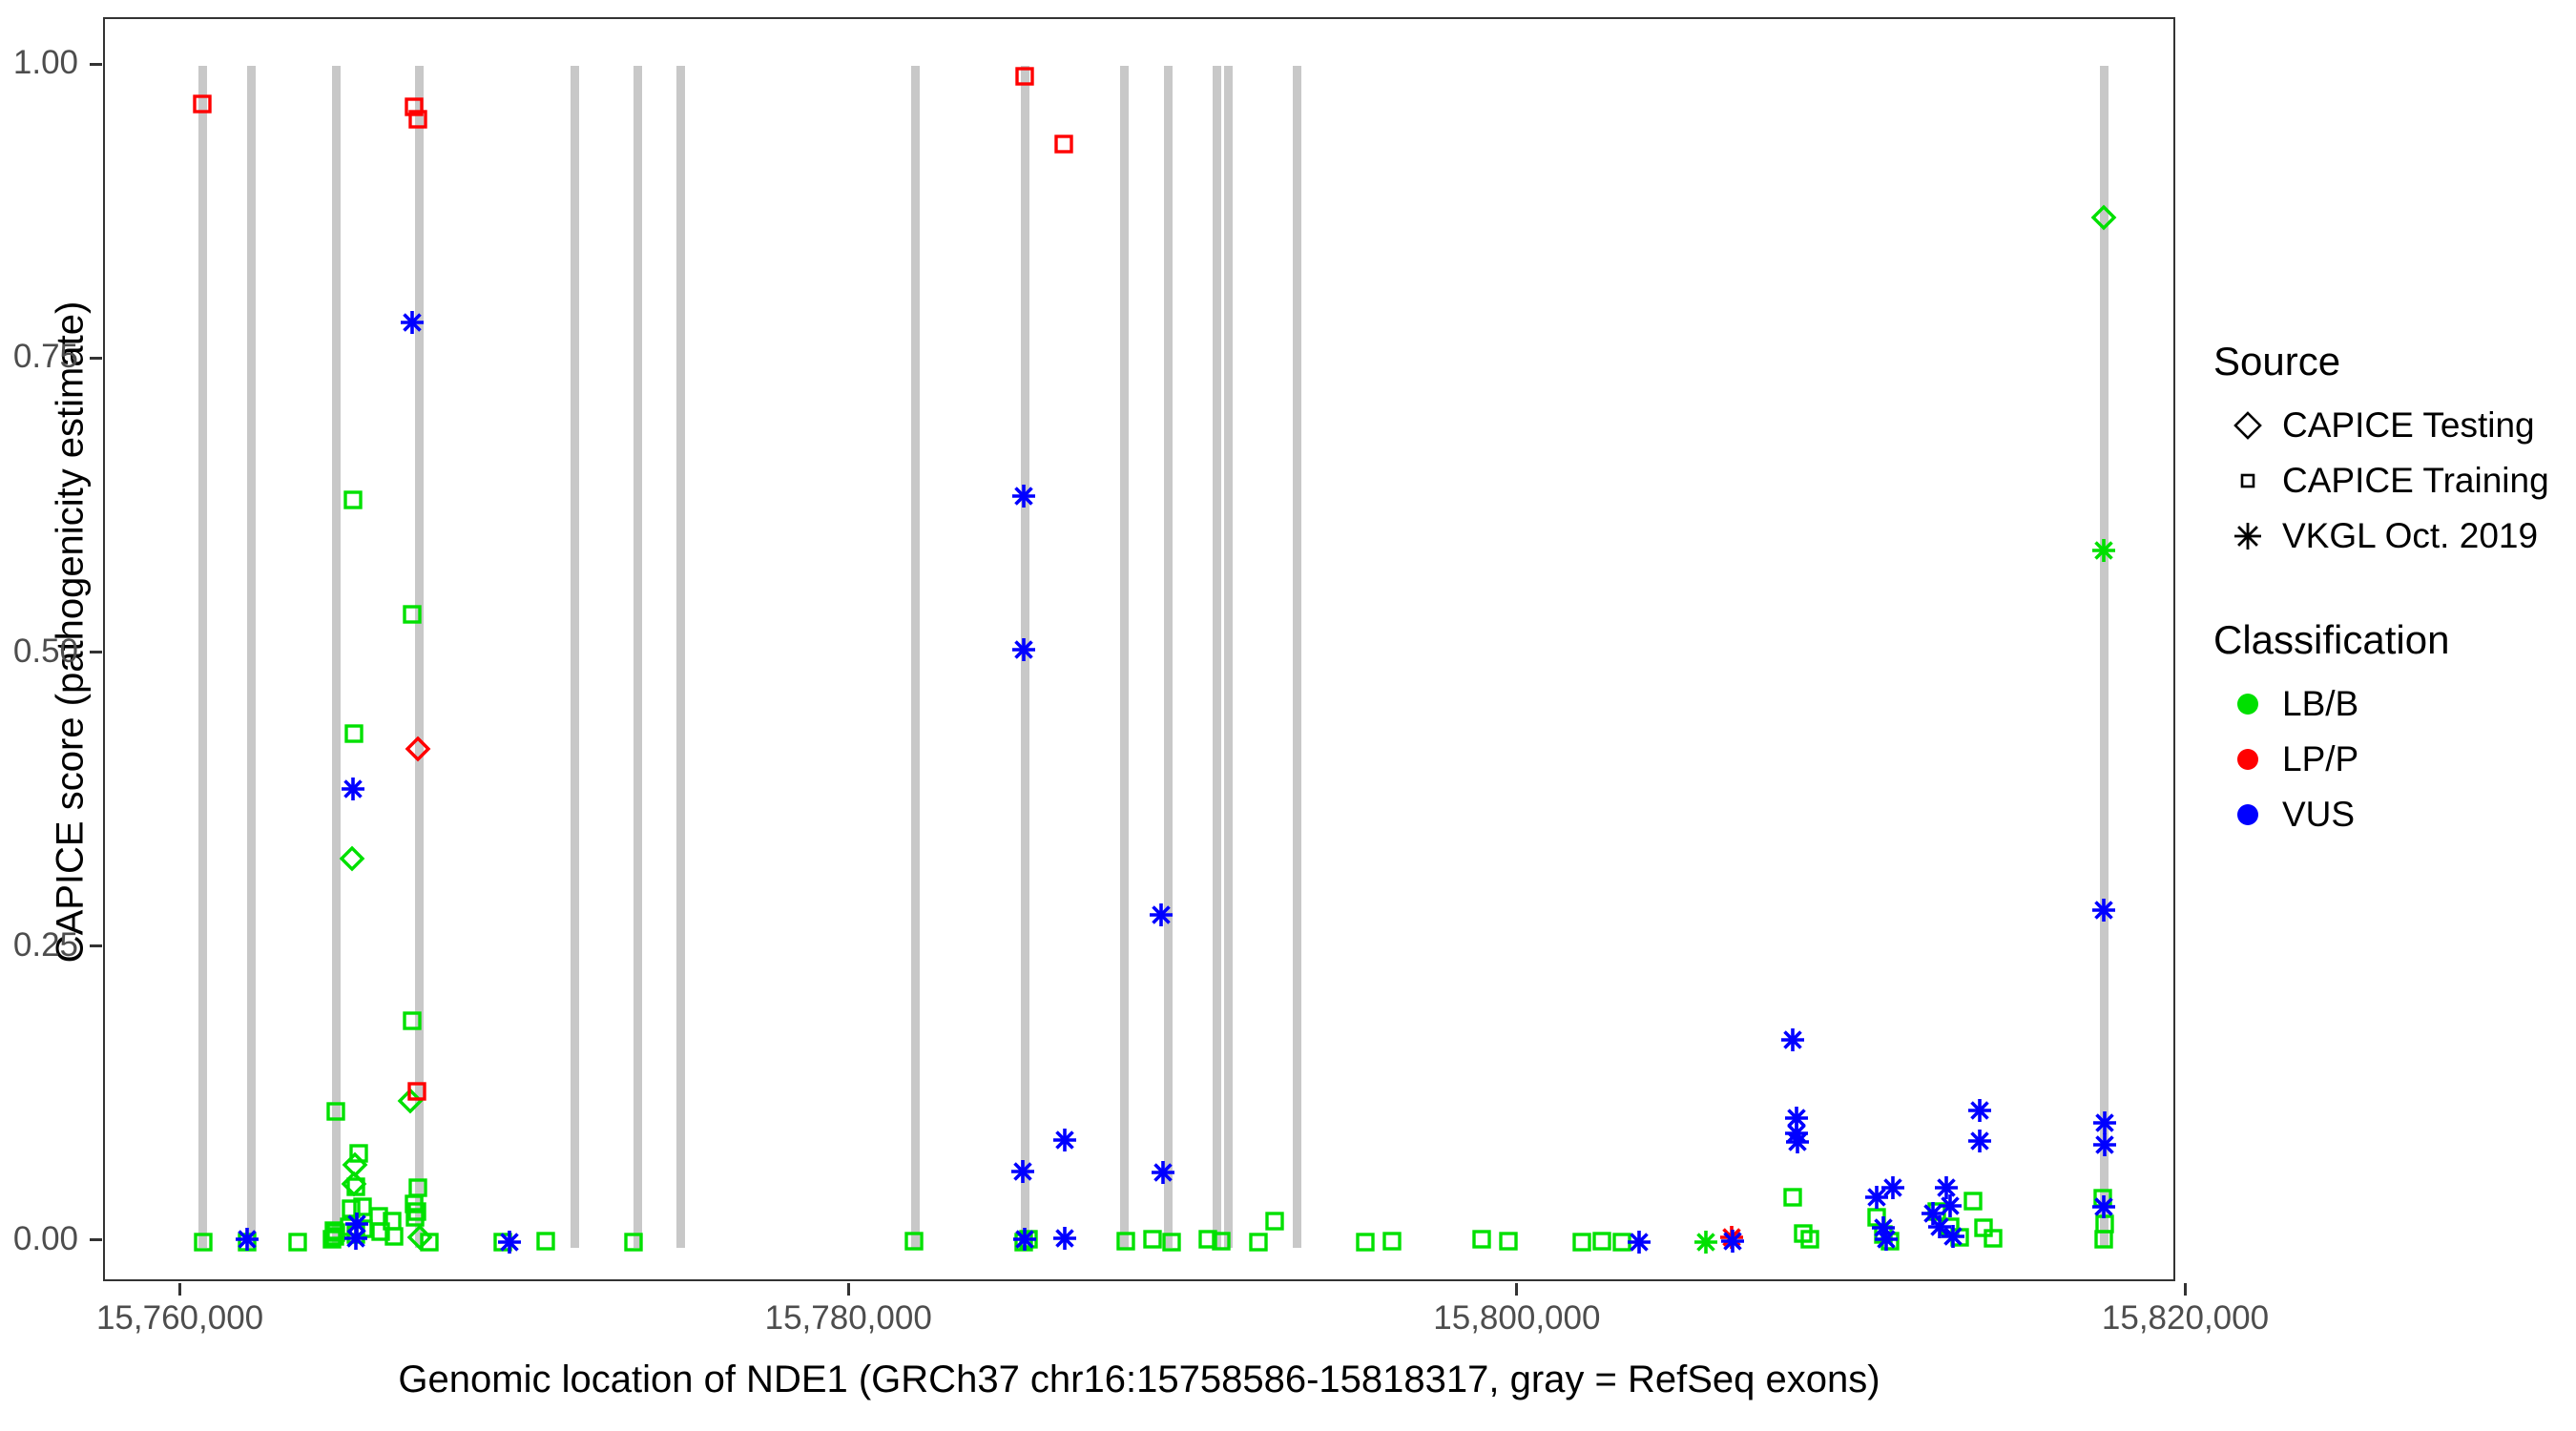 The height and width of the screenshot is (1431, 2576). What do you see at coordinates (2410, 535) in the screenshot?
I see `legend-item-label: VKGL Oct. 2019` at bounding box center [2410, 535].